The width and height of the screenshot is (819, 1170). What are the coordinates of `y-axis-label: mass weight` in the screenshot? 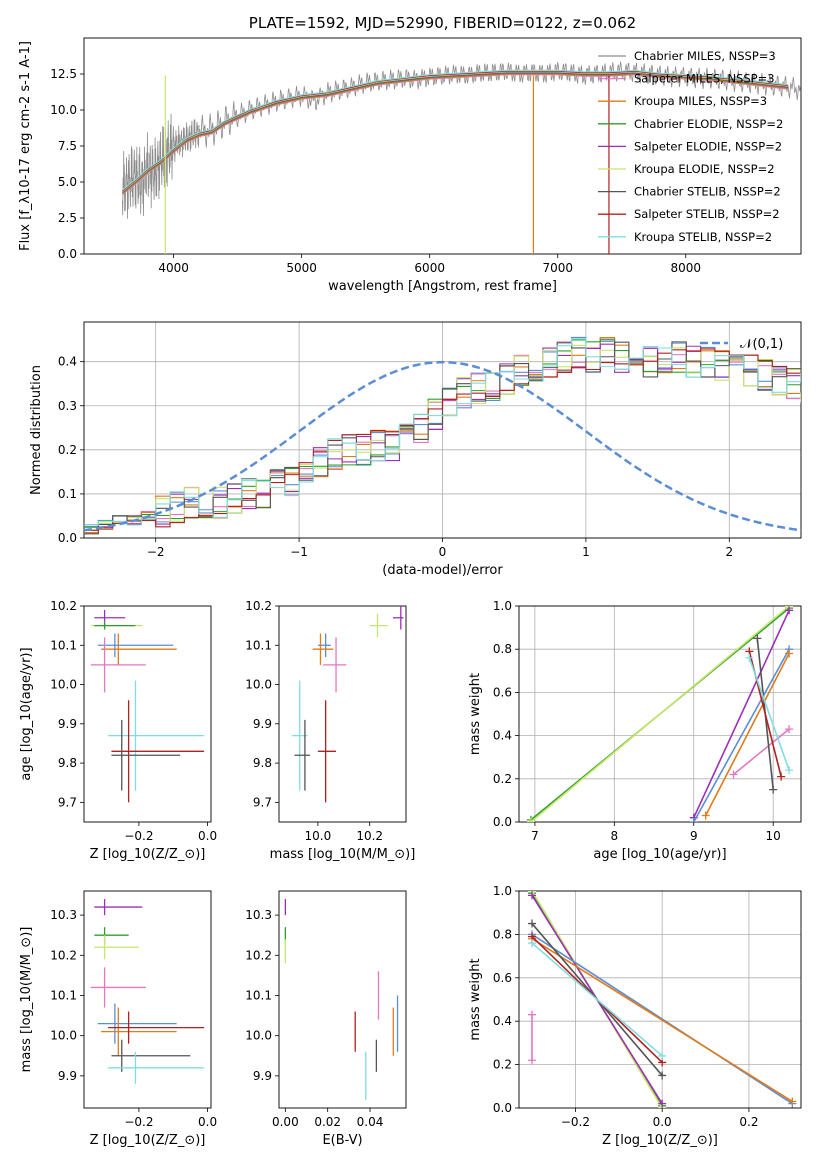 It's located at (475, 999).